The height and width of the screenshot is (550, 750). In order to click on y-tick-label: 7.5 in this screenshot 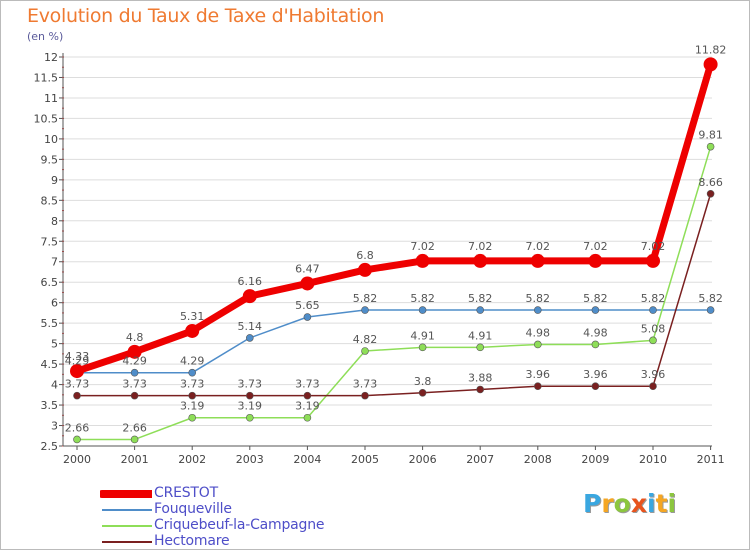, I will do `click(50, 241)`.